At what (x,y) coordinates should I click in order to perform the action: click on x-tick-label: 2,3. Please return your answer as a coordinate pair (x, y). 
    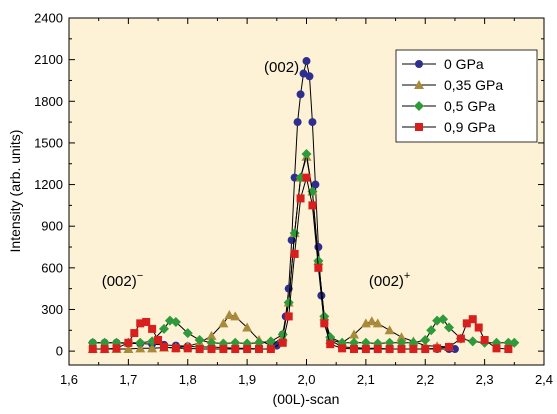
    Looking at the image, I should click on (485, 379).